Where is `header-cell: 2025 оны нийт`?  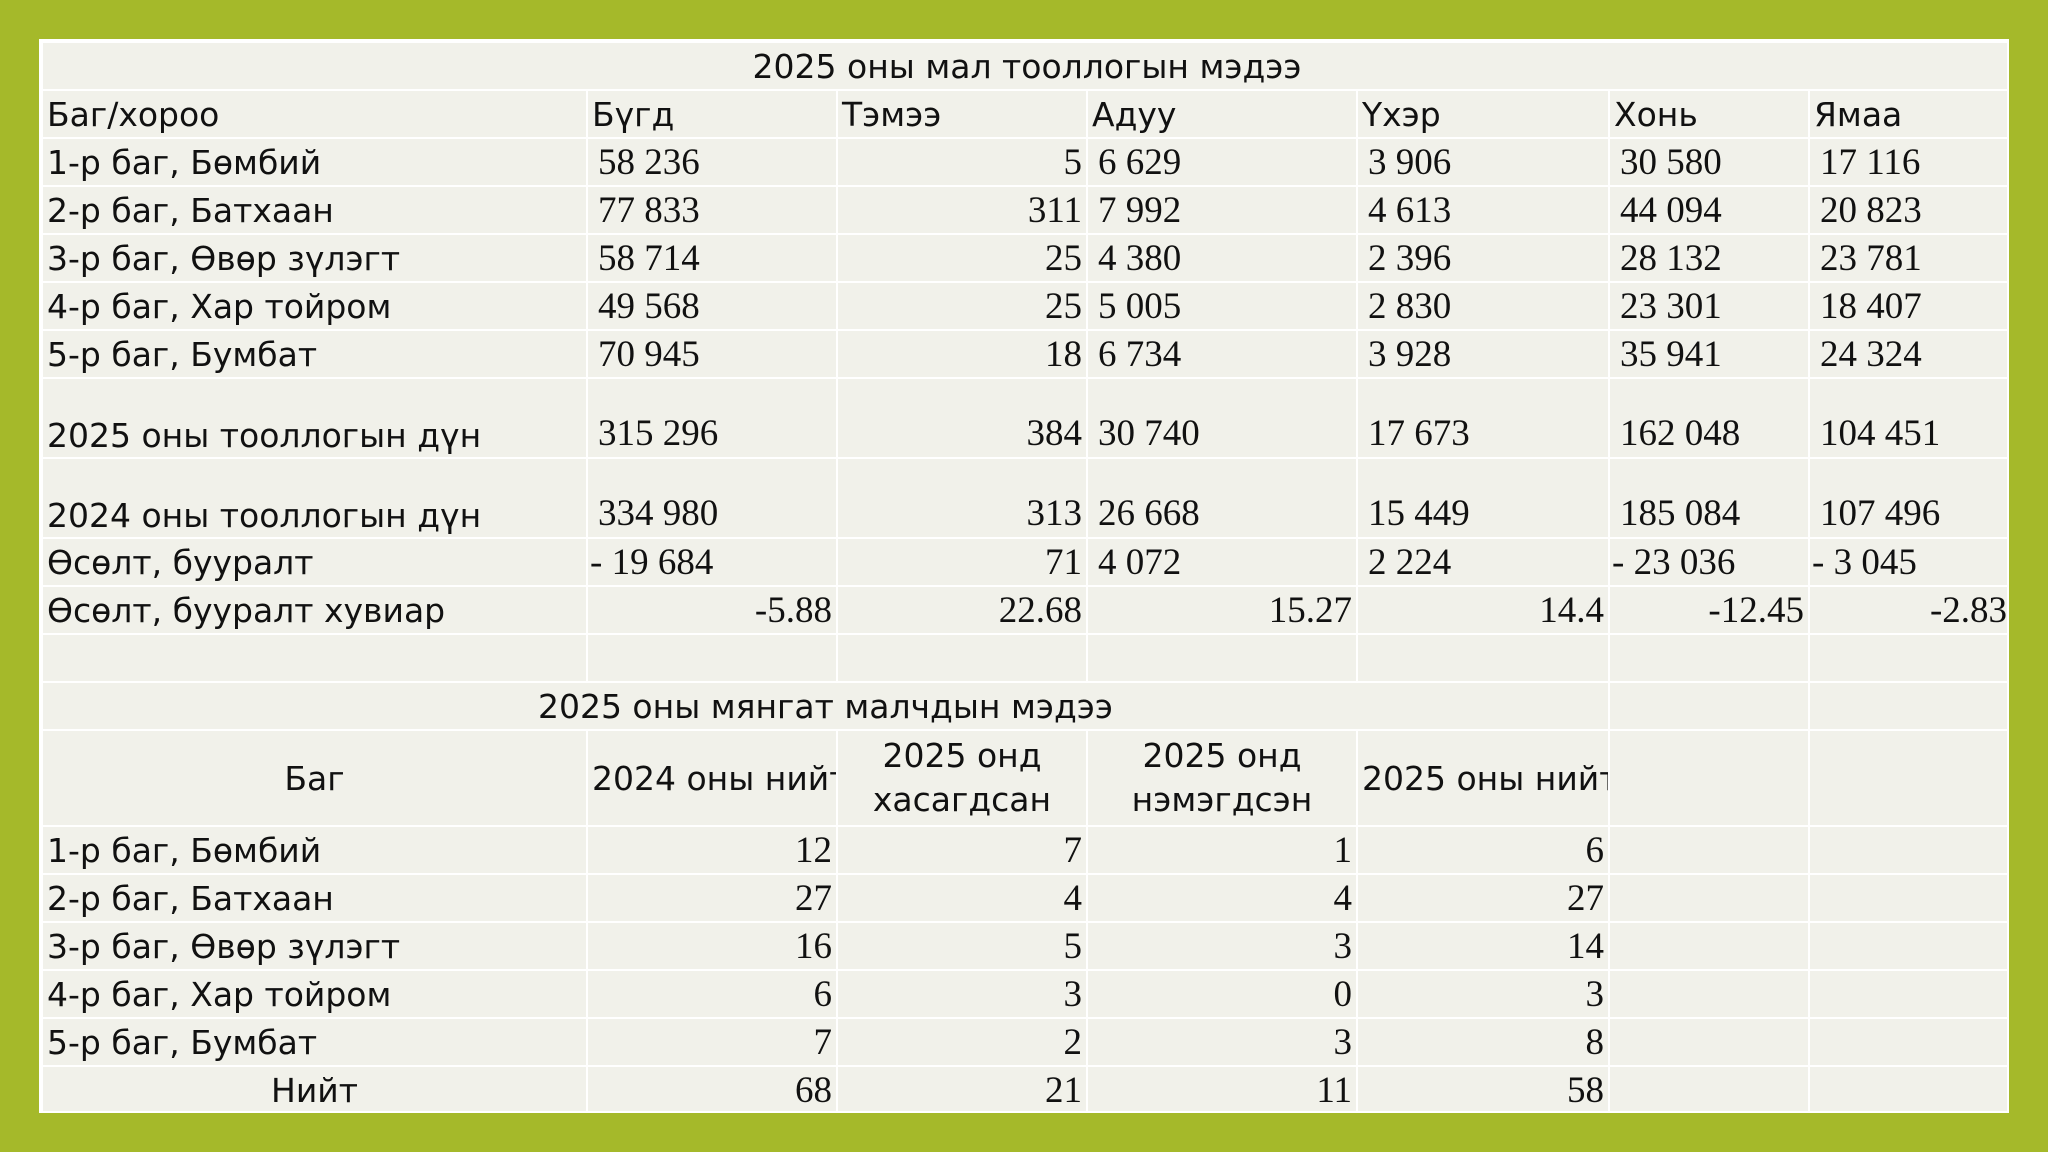 header-cell: 2025 оны нийт is located at coordinates (1483, 778).